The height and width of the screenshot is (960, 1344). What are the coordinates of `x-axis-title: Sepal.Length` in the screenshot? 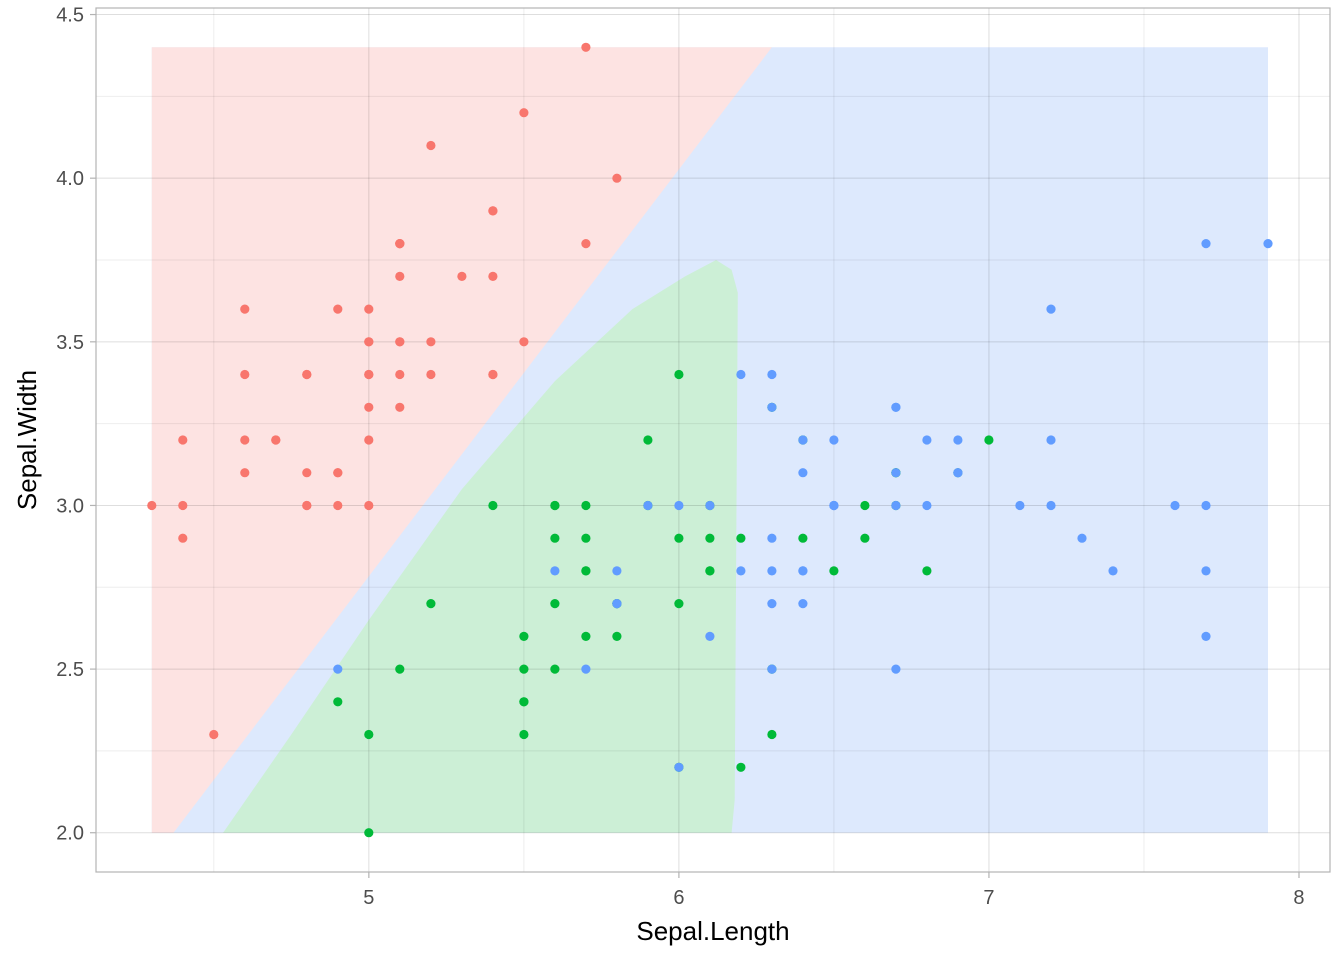 It's located at (712, 931).